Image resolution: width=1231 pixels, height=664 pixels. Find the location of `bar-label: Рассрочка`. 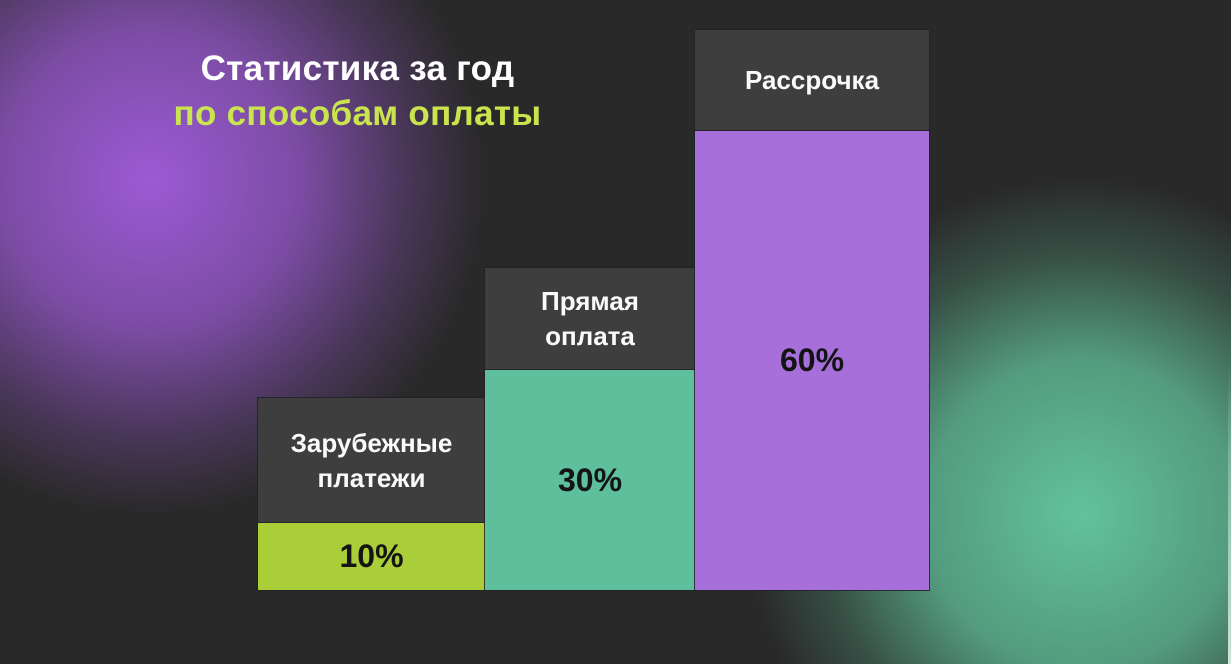

bar-label: Рассрочка is located at coordinates (812, 80).